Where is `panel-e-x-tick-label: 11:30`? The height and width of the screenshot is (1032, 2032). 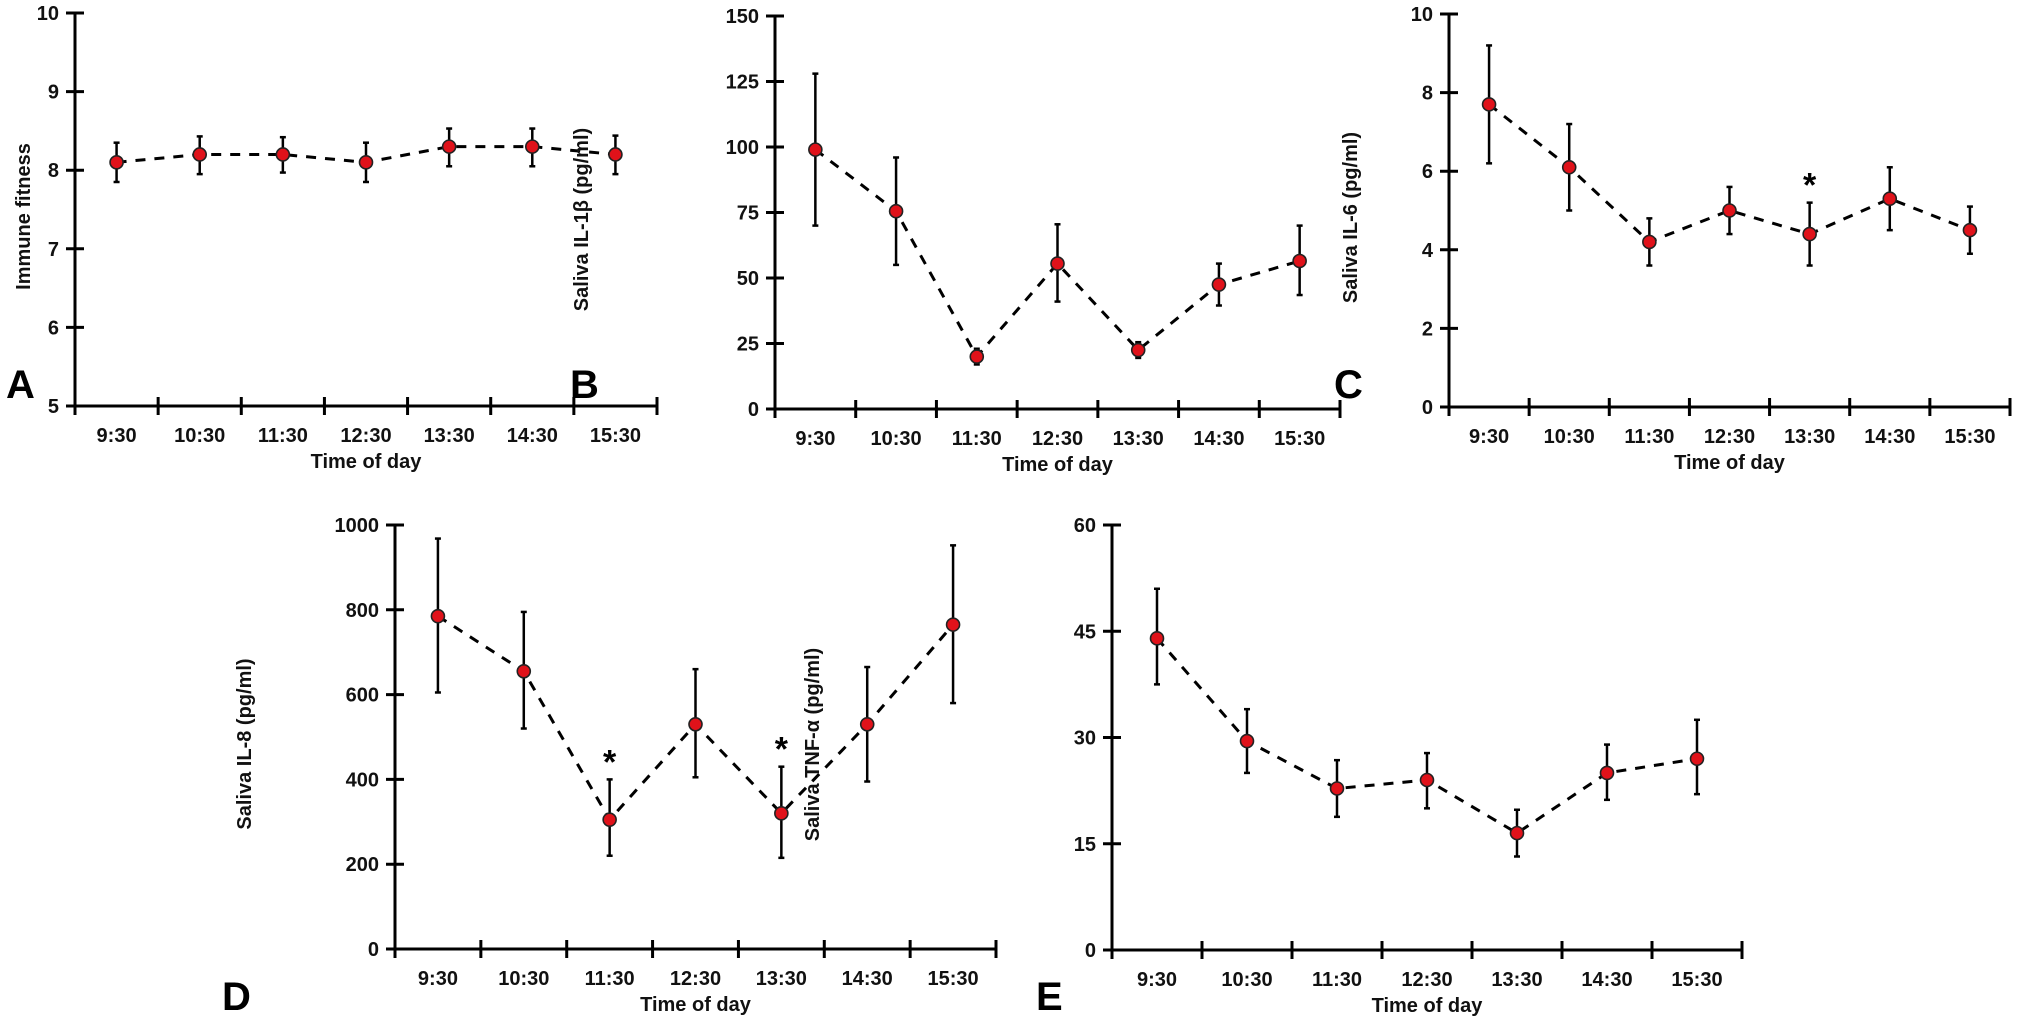 panel-e-x-tick-label: 11:30 is located at coordinates (1337, 980).